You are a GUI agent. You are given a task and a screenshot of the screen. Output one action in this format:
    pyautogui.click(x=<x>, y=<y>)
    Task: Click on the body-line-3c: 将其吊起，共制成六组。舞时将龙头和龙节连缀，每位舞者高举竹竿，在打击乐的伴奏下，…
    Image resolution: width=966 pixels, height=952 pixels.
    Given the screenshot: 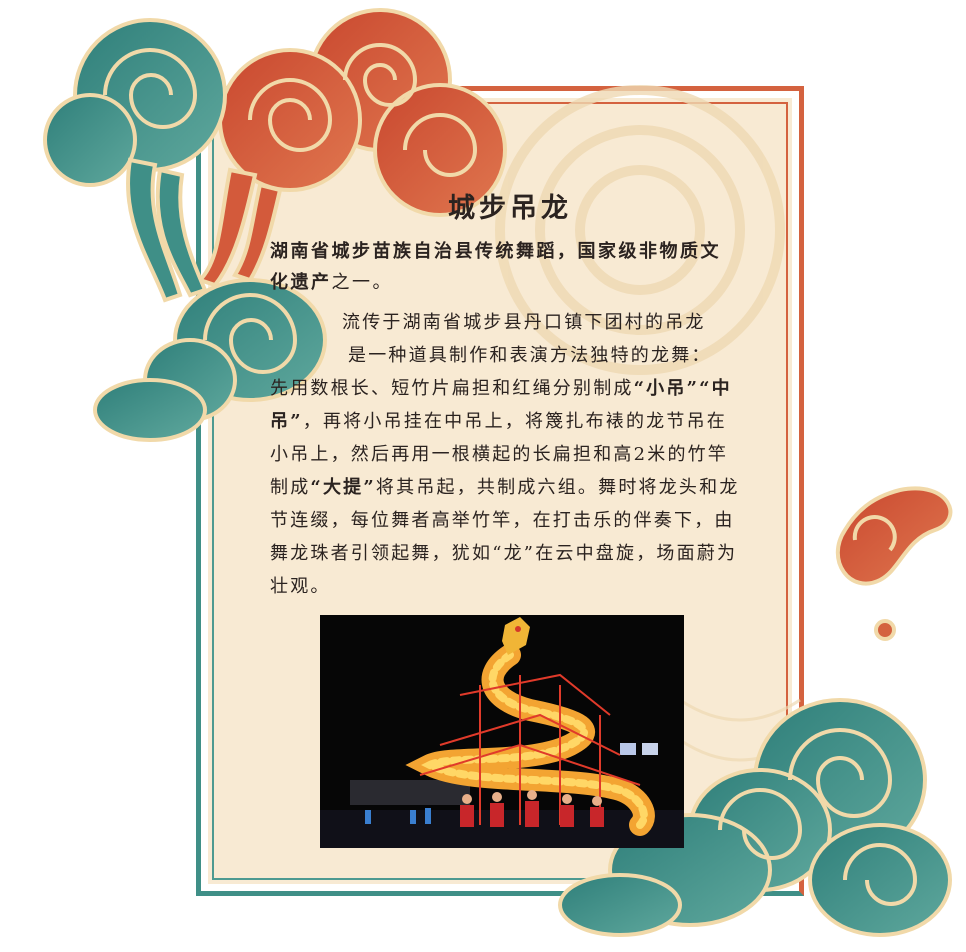 What is the action you would take?
    pyautogui.click(x=505, y=537)
    